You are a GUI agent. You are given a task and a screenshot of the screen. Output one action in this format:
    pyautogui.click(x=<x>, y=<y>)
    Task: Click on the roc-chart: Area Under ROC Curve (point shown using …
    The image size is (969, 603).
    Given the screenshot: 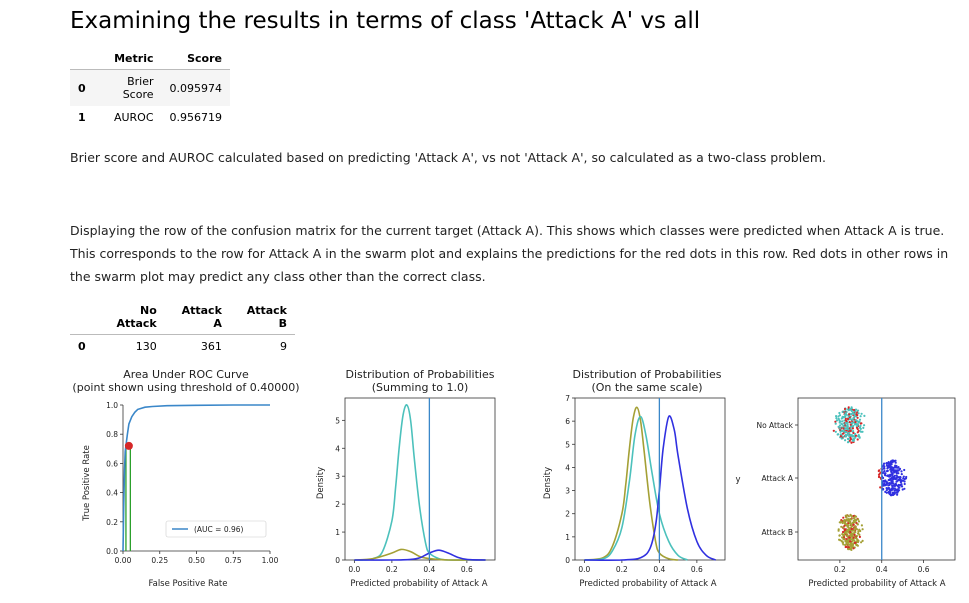 What is the action you would take?
    pyautogui.click(x=185, y=478)
    